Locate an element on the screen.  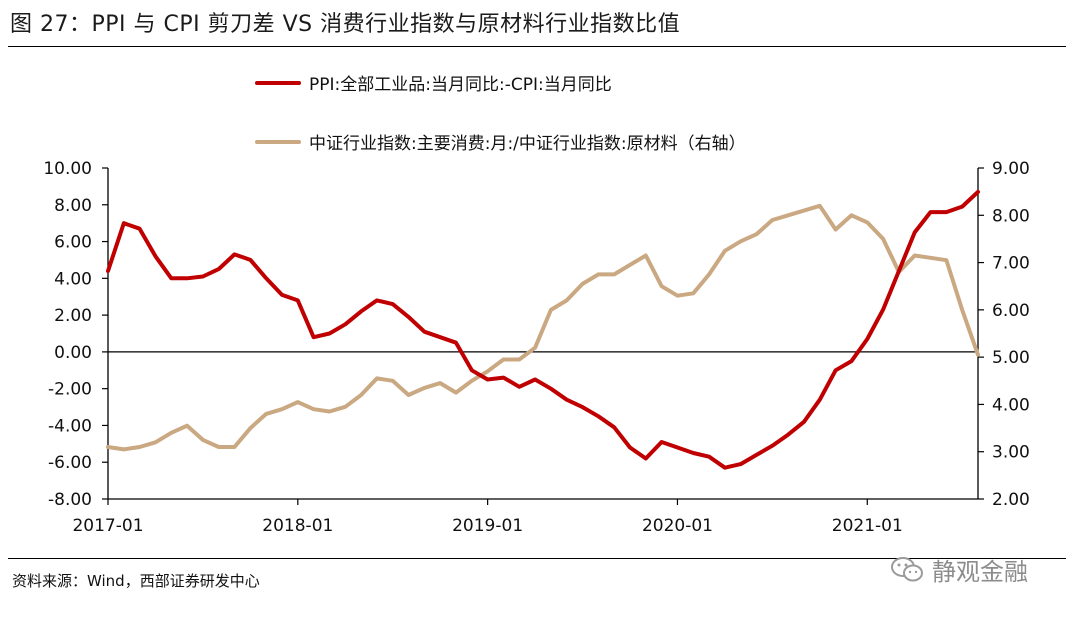
left-y-tick-label: -2.00 is located at coordinates (70, 390).